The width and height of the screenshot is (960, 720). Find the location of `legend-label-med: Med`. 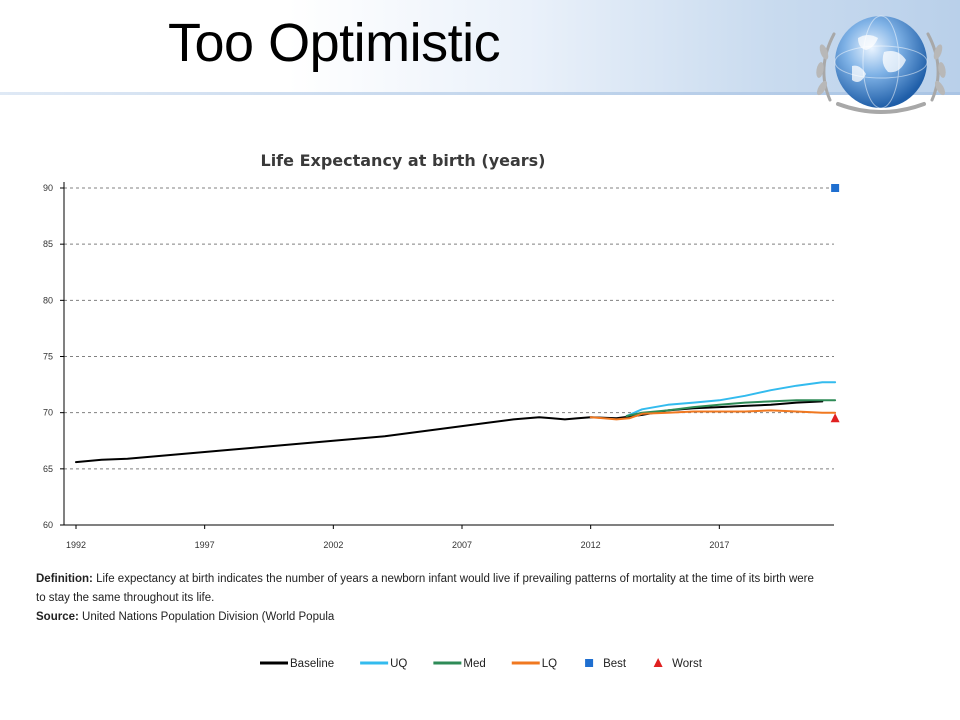

legend-label-med: Med is located at coordinates (474, 664).